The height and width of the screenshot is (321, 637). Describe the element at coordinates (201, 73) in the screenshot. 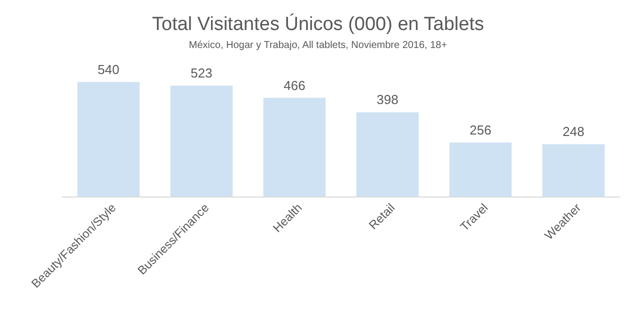

I see `data-label: 523` at that location.